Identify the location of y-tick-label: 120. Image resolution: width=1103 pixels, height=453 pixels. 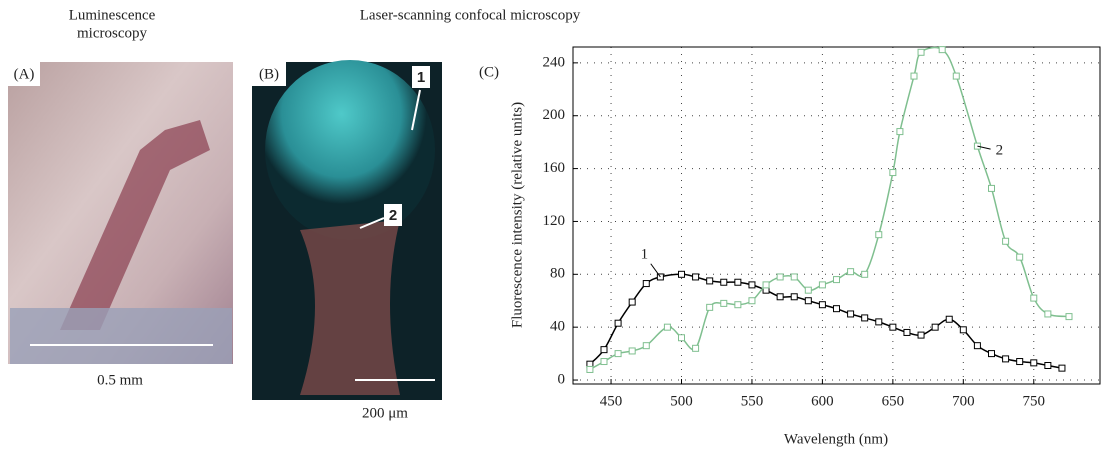
(554, 221).